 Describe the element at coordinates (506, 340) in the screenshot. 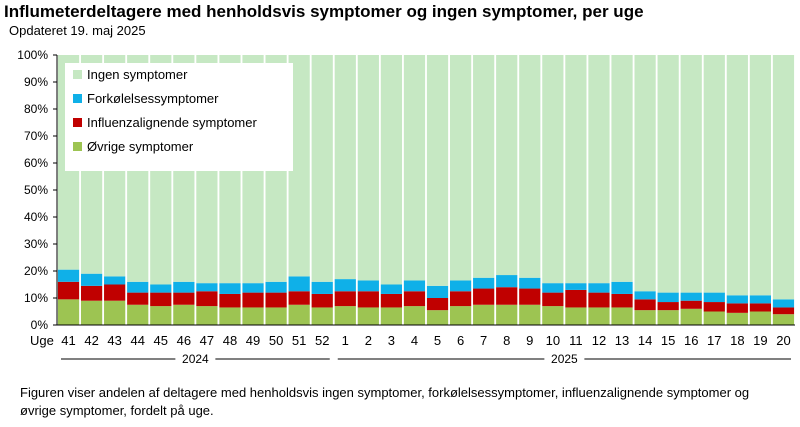

I see `x-tick-label: 8` at that location.